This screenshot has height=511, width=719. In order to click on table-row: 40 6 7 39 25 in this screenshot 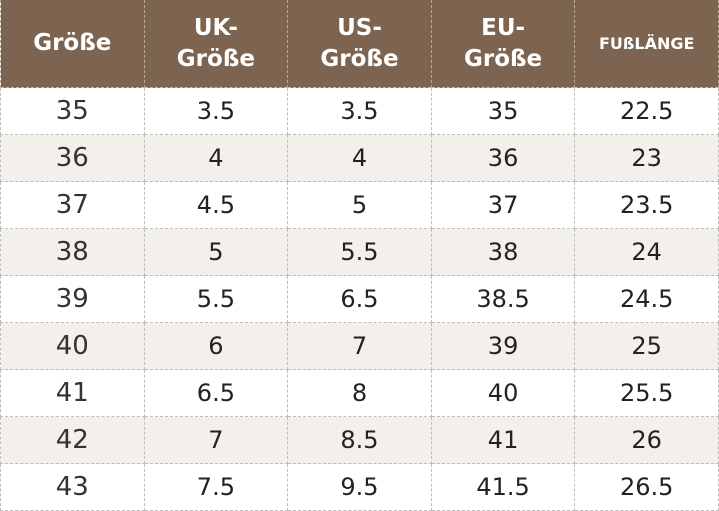, I will do `click(359, 346)`.